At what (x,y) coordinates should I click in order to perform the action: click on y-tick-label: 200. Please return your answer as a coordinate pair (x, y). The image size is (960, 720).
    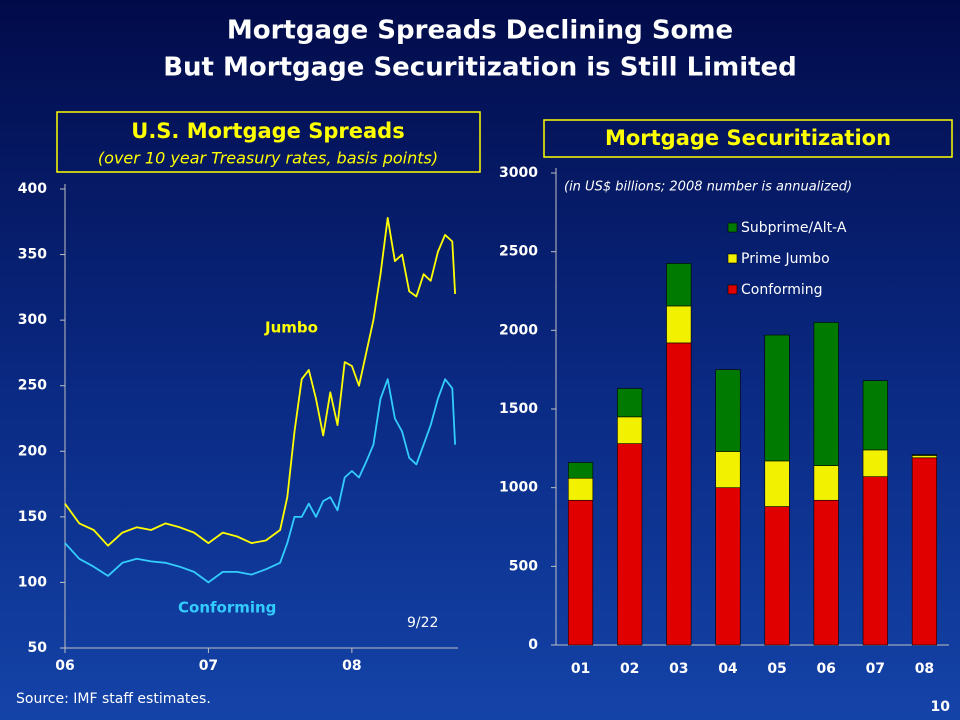
    Looking at the image, I should click on (32, 451).